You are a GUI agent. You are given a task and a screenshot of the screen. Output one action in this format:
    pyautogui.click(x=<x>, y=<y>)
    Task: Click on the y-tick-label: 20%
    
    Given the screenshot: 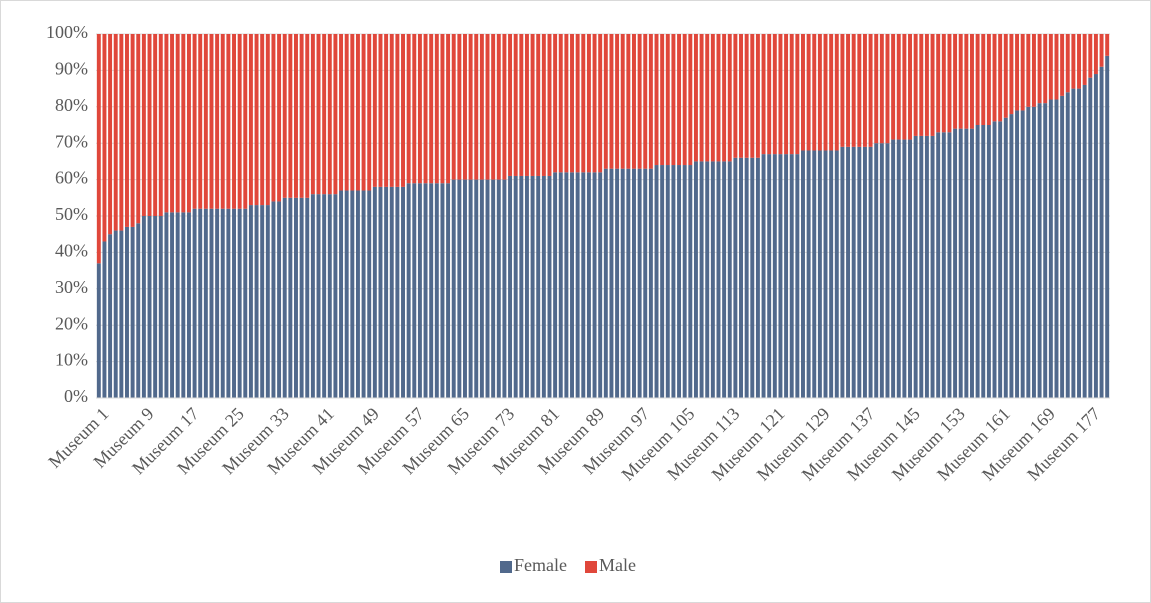 What is the action you would take?
    pyautogui.click(x=71, y=323)
    